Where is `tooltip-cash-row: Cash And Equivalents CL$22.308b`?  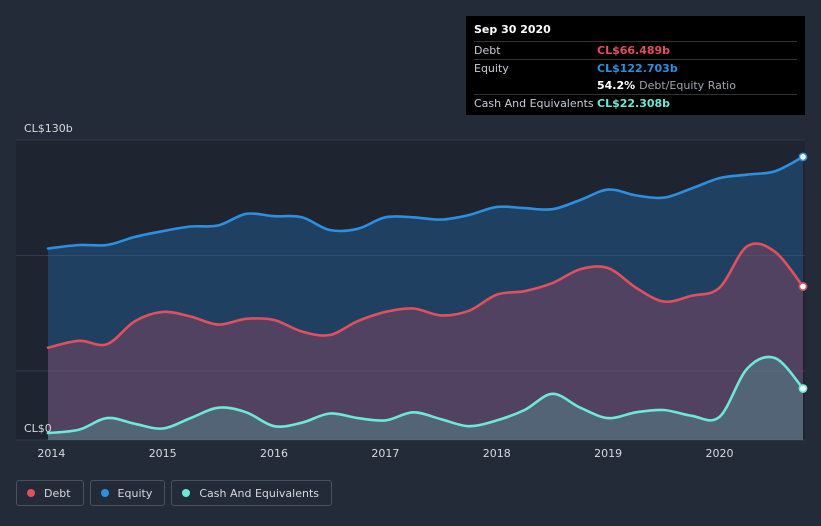
tooltip-cash-row: Cash And Equivalents CL$22.308b is located at coordinates (635, 103).